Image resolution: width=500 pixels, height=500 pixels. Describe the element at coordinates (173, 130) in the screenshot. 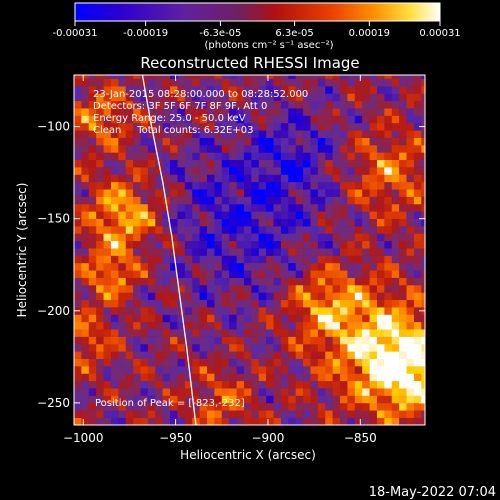

I see `info-line-counts: Clean Total counts: 6.32E+03` at that location.